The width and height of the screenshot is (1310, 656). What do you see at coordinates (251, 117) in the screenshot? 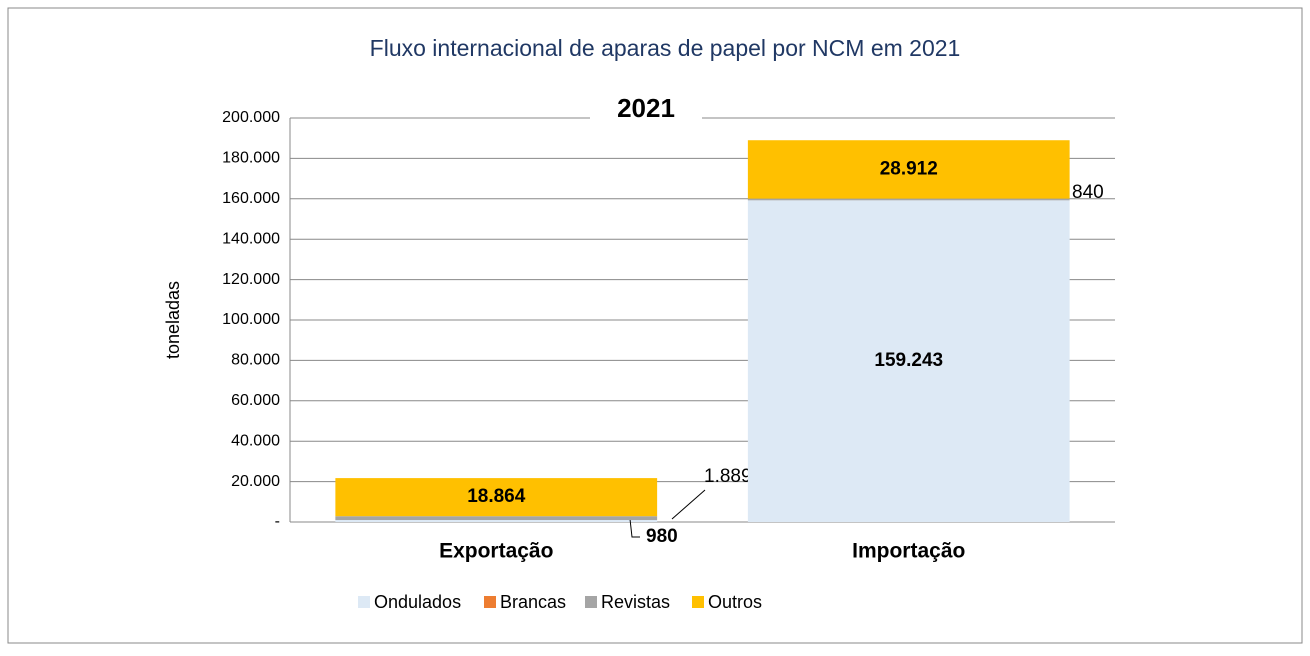
I see `y-tick-label: 200.000` at bounding box center [251, 117].